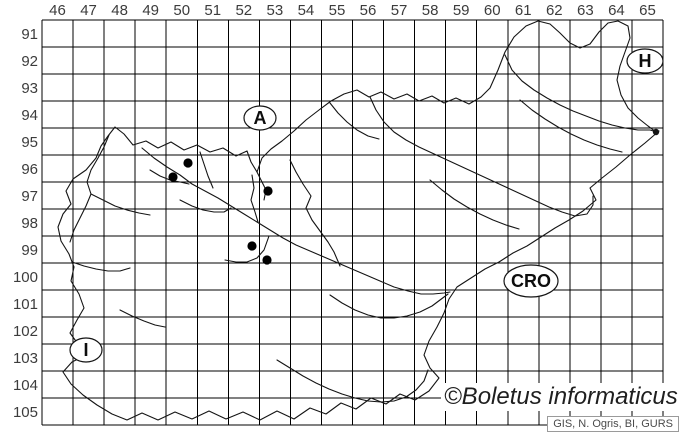 Image resolution: width=680 pixels, height=436 pixels. I want to click on grid-row-label: 97, so click(29, 196).